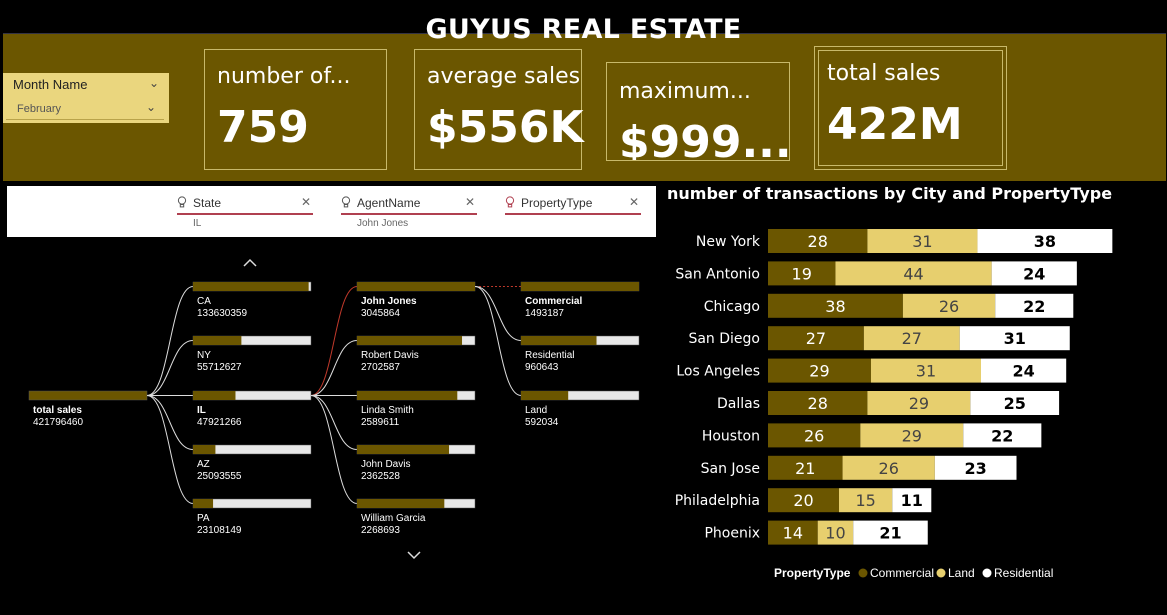 The width and height of the screenshot is (1167, 615). Describe the element at coordinates (86, 98) in the screenshot. I see `month-slicer: Month Name ⌄ February ⌄` at that location.